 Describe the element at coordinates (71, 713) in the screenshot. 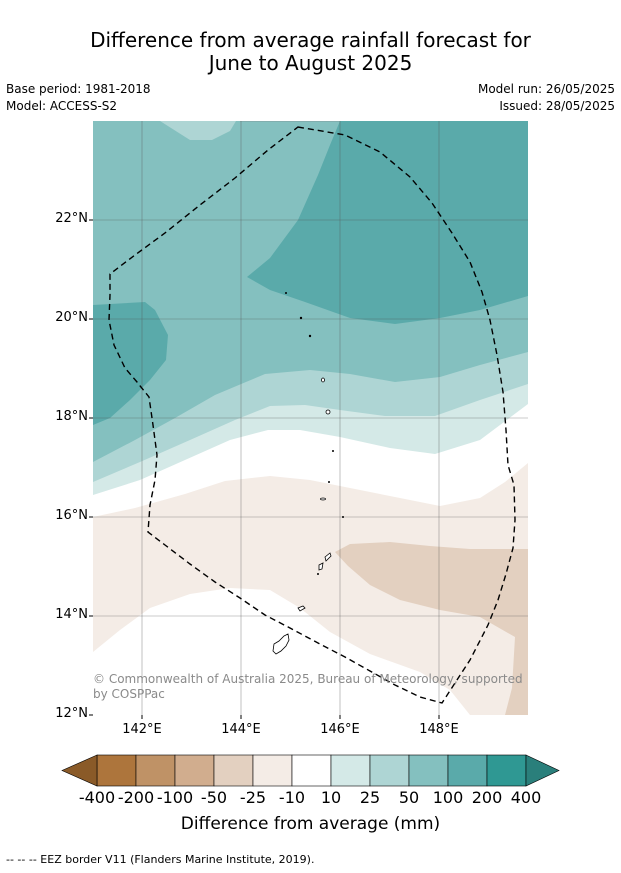

I see `y-tick-12n: 12°N` at that location.